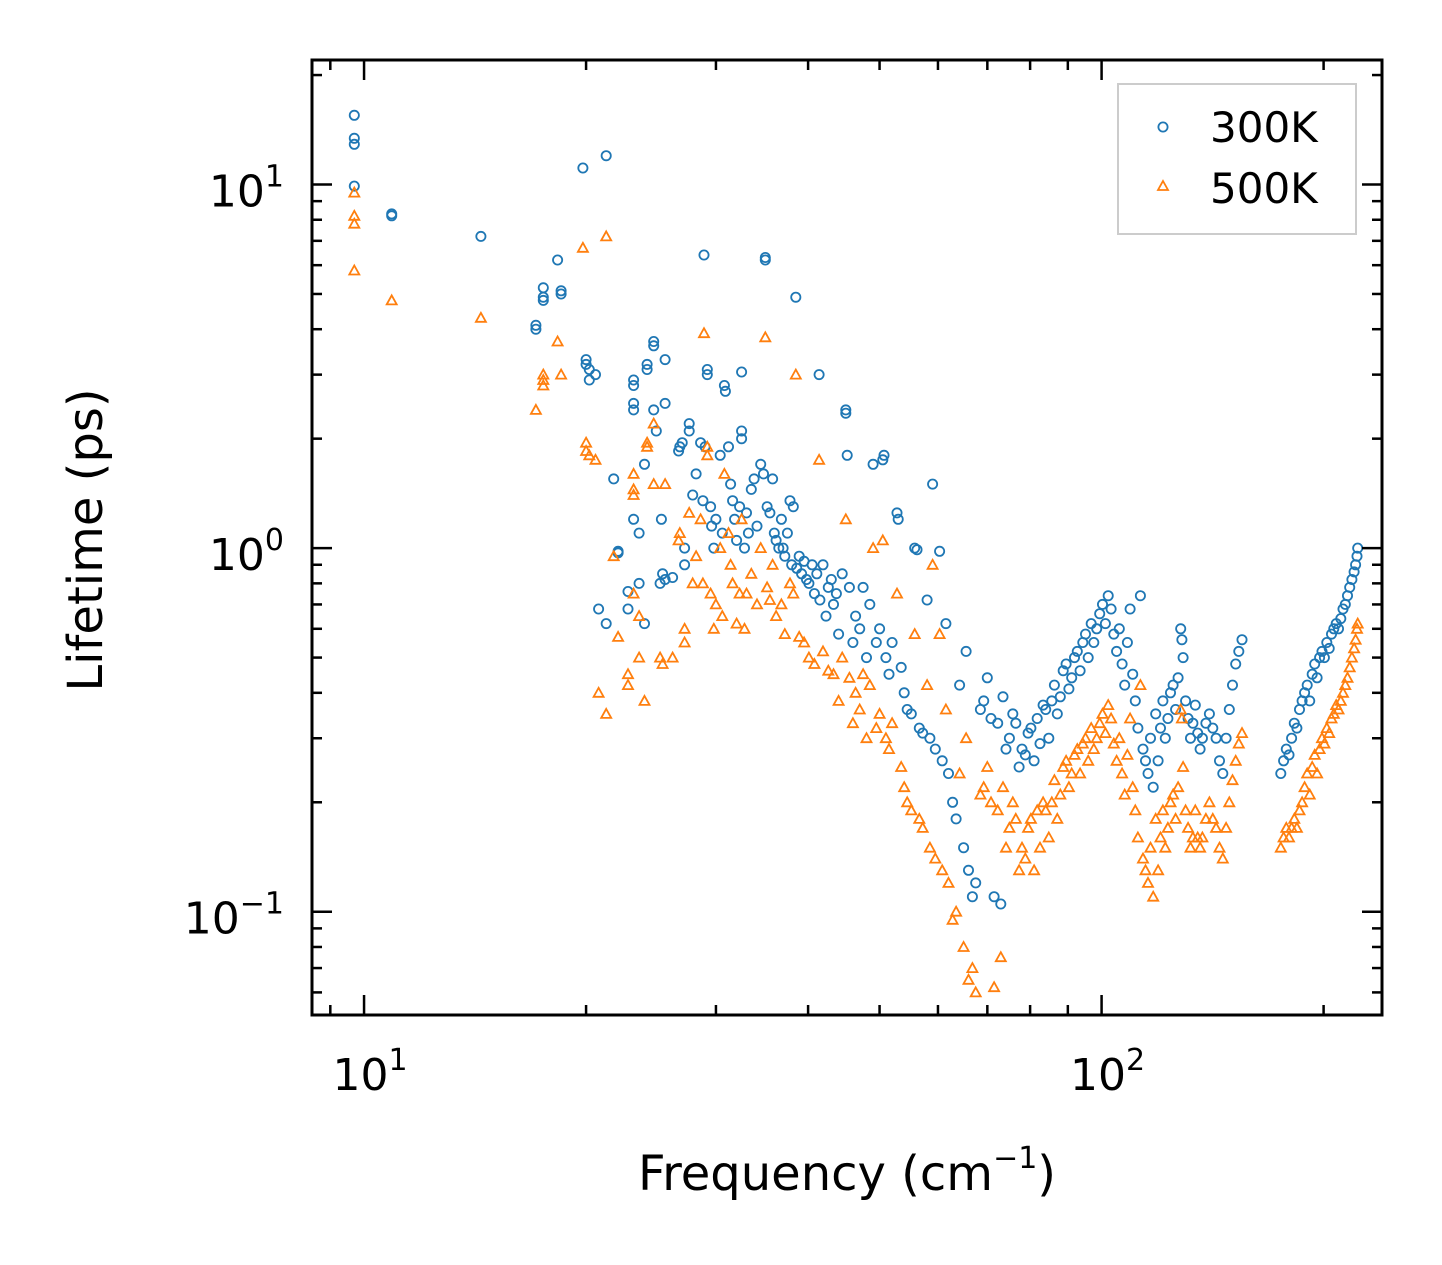 The height and width of the screenshot is (1265, 1442). I want to click on x-tick-label-base: 10, so click(1098, 1075).